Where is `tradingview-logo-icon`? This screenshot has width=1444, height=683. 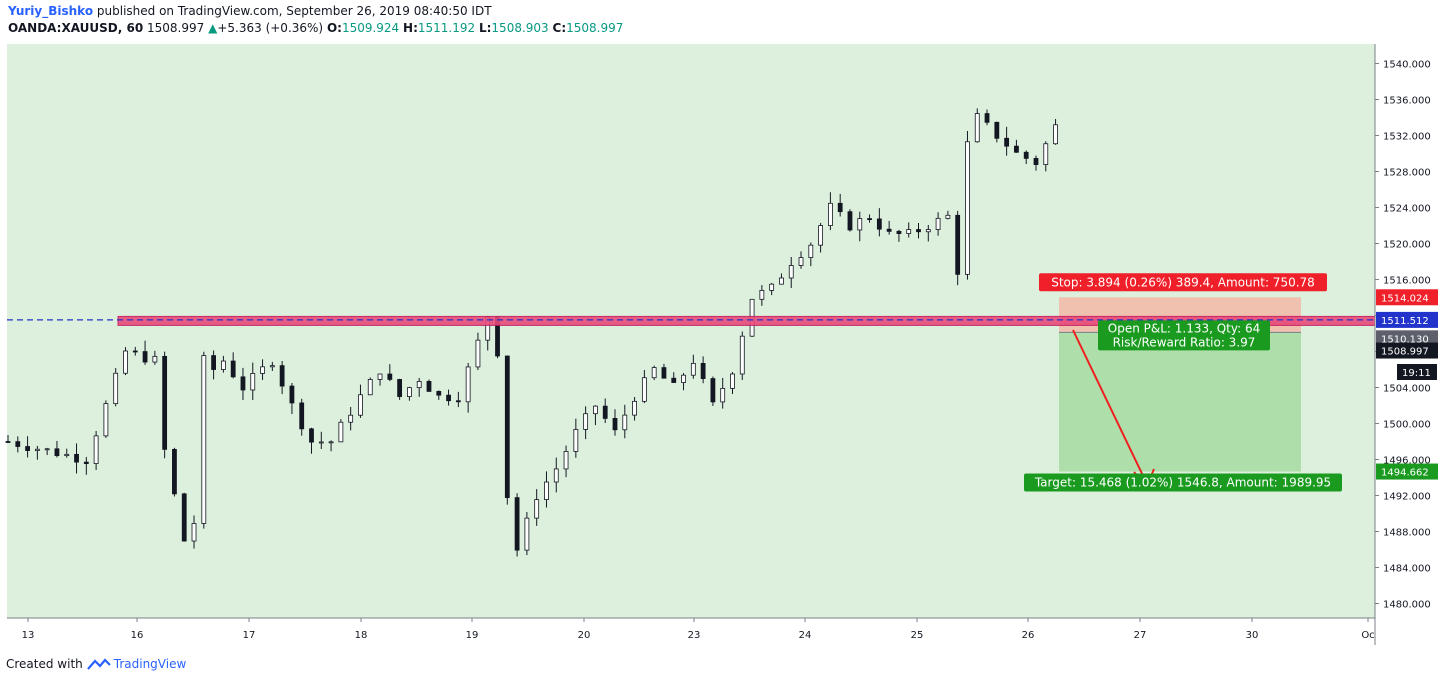
tradingview-logo-icon is located at coordinates (98, 664).